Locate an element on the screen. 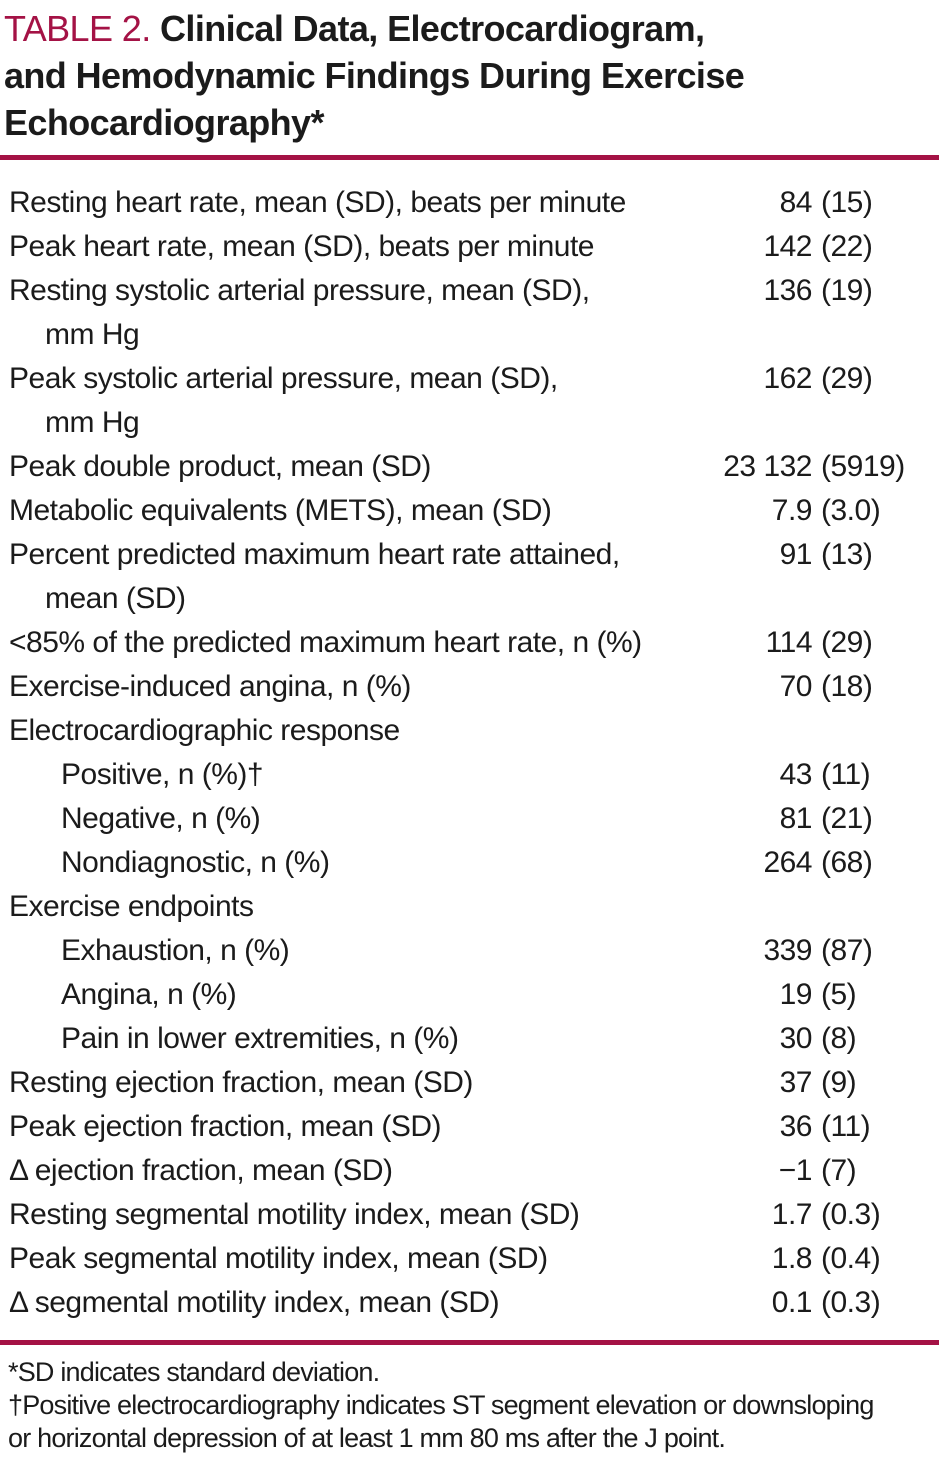 This screenshot has height=1476, width=939. row-value-mean: 36 is located at coordinates (796, 1126).